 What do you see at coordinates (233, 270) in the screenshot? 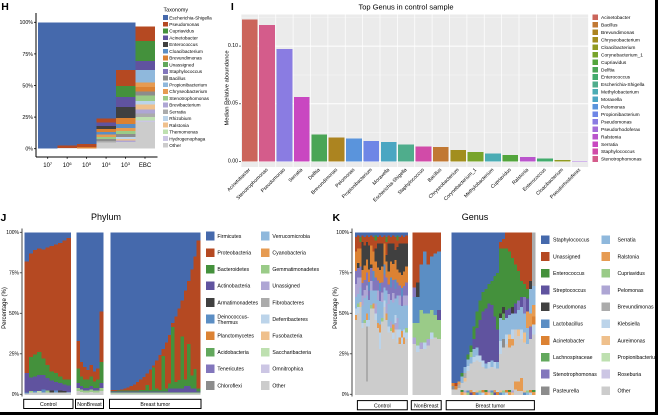
I see `svg-text: Bacteroidetes` at bounding box center [233, 270].